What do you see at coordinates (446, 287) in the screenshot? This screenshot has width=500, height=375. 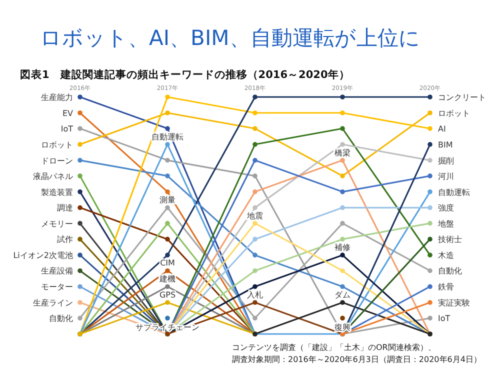 I see `annotation: 鉄骨` at bounding box center [446, 287].